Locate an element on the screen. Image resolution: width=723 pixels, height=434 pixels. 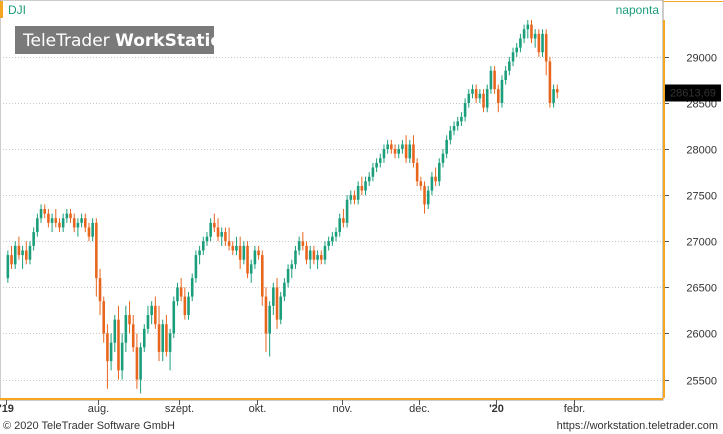
y-tick-label: 29000 is located at coordinates (701, 59).